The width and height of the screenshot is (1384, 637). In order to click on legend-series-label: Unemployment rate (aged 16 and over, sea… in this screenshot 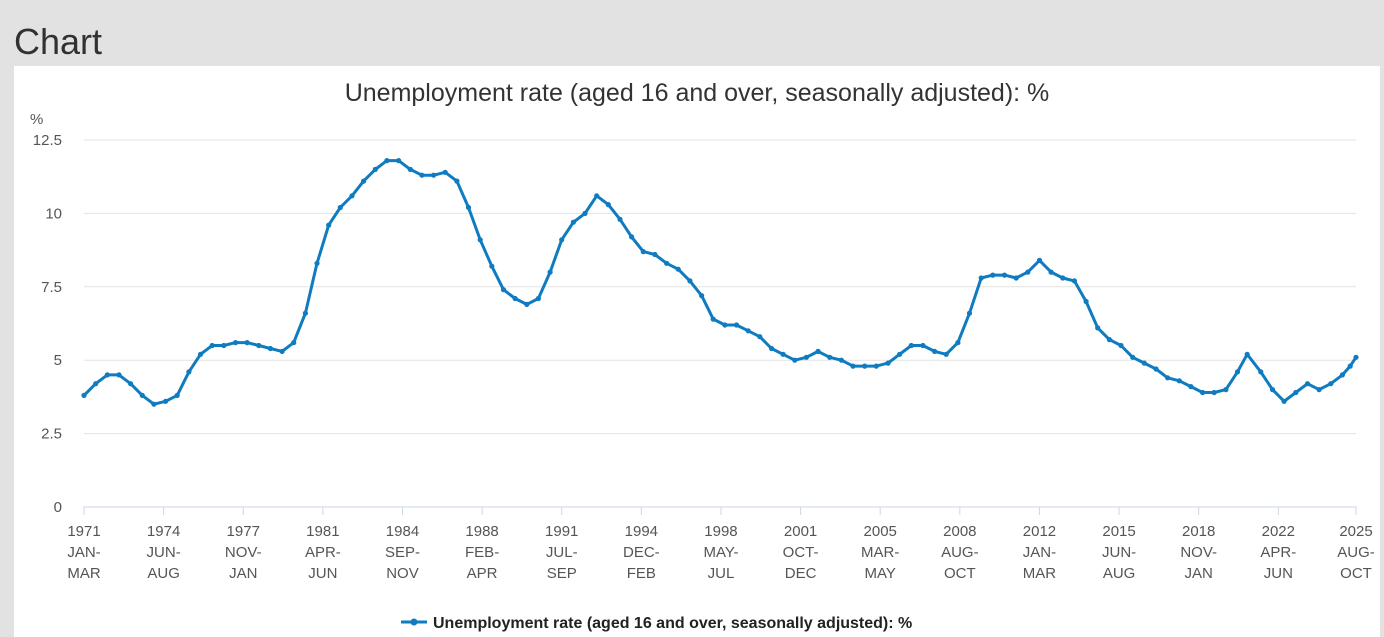, I will do `click(672, 623)`.